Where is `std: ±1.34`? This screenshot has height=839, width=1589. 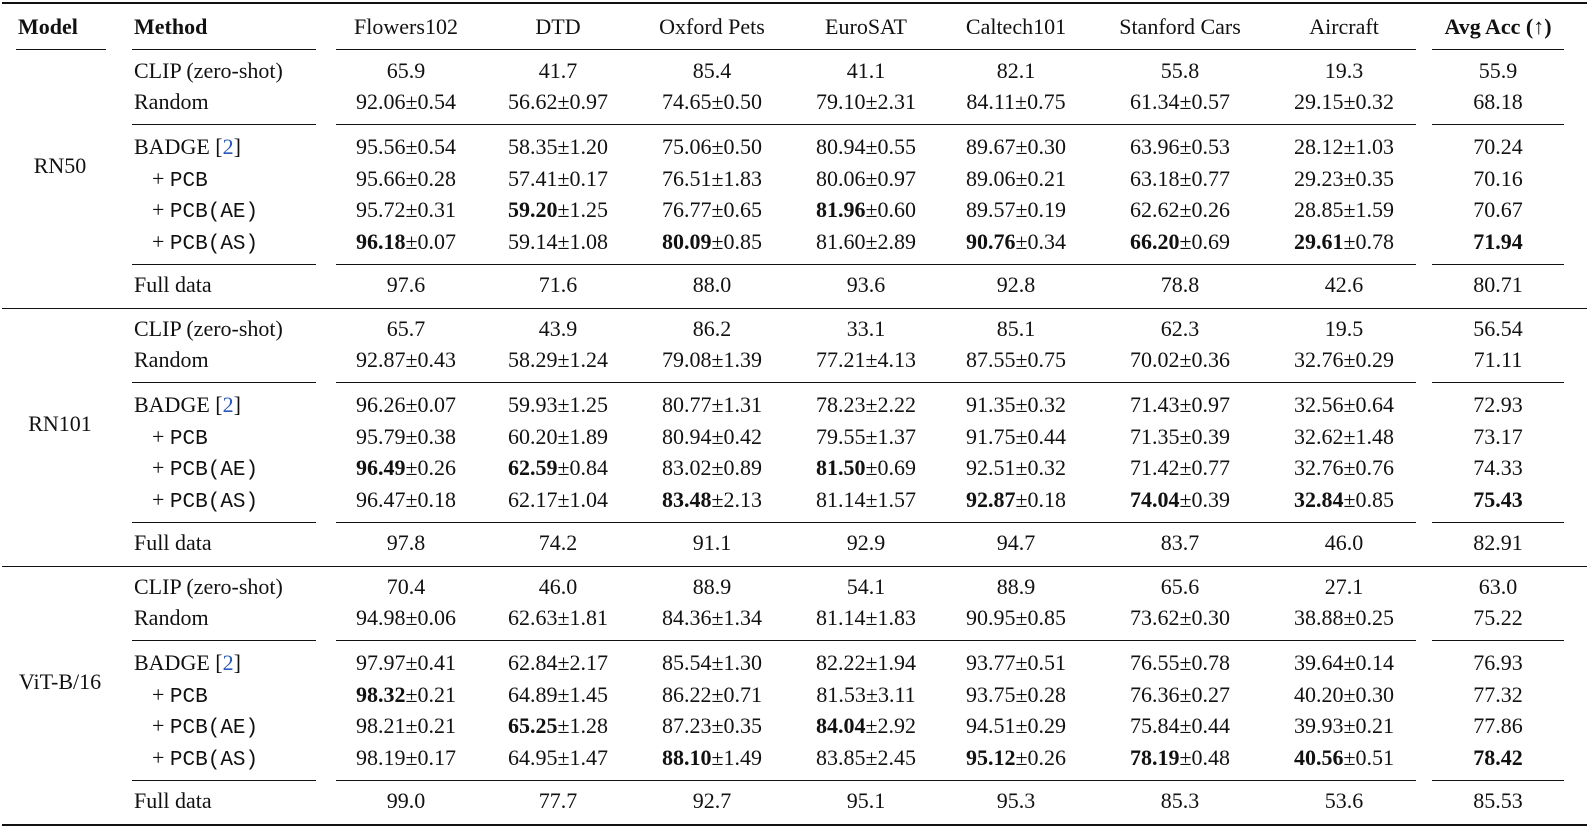 std: ±1.34 is located at coordinates (737, 617).